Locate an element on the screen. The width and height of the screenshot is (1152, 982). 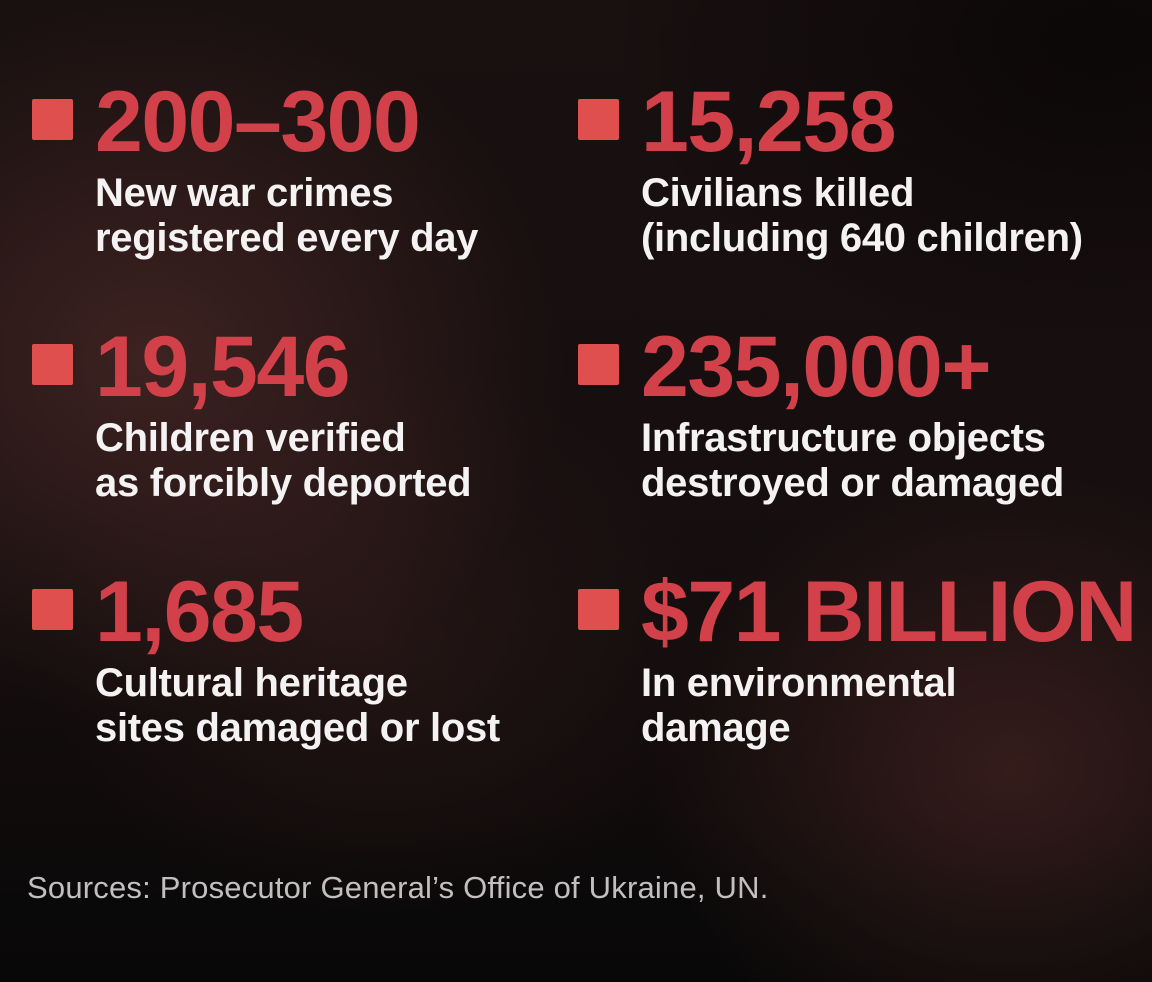
stat-value: 235,000+ is located at coordinates (816, 367).